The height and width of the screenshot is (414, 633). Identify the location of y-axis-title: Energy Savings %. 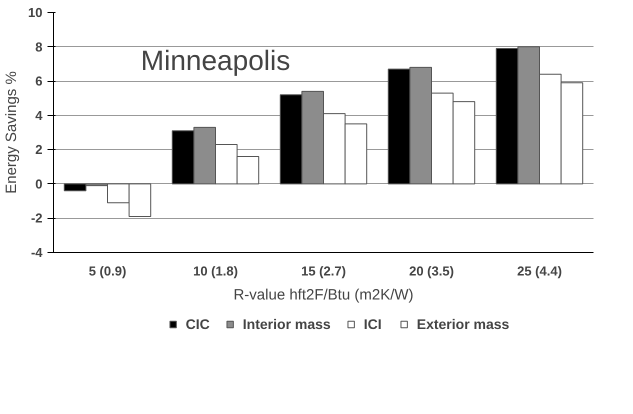
(11, 132).